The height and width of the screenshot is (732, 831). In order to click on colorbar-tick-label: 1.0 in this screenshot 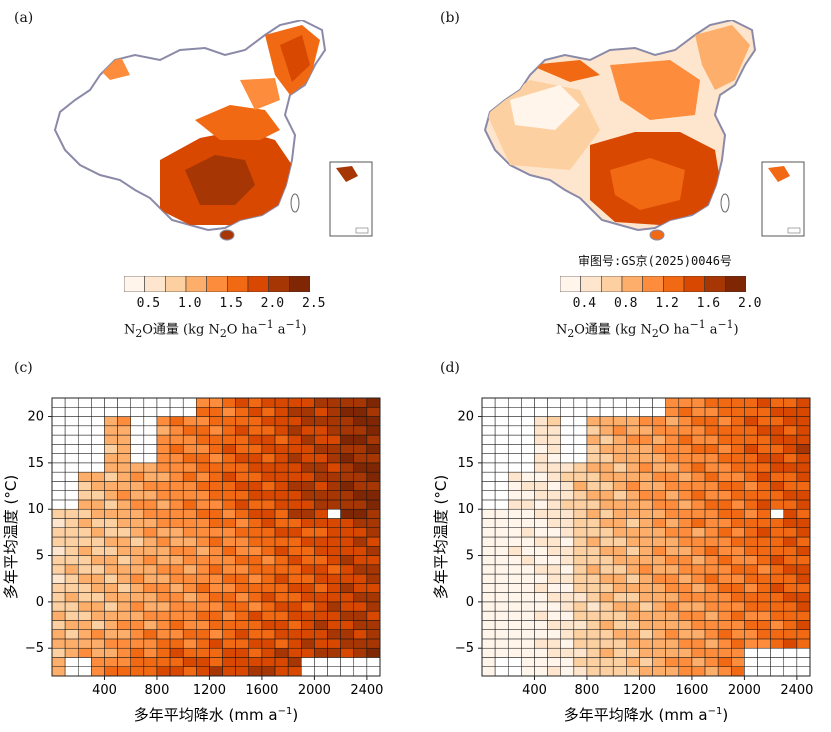, I will do `click(190, 303)`.